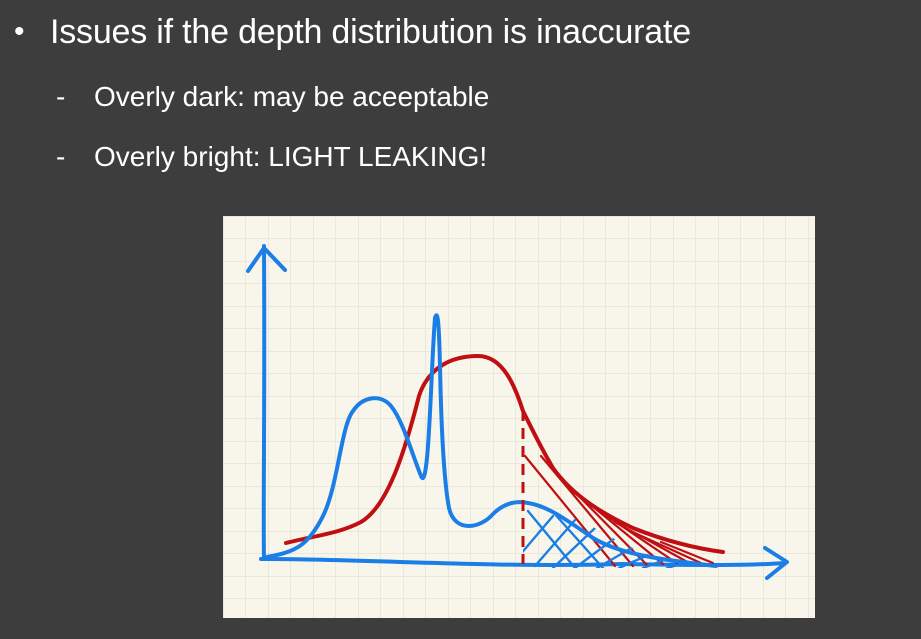  Describe the element at coordinates (610, 538) in the screenshot. I see `blue-hatch-region` at that location.